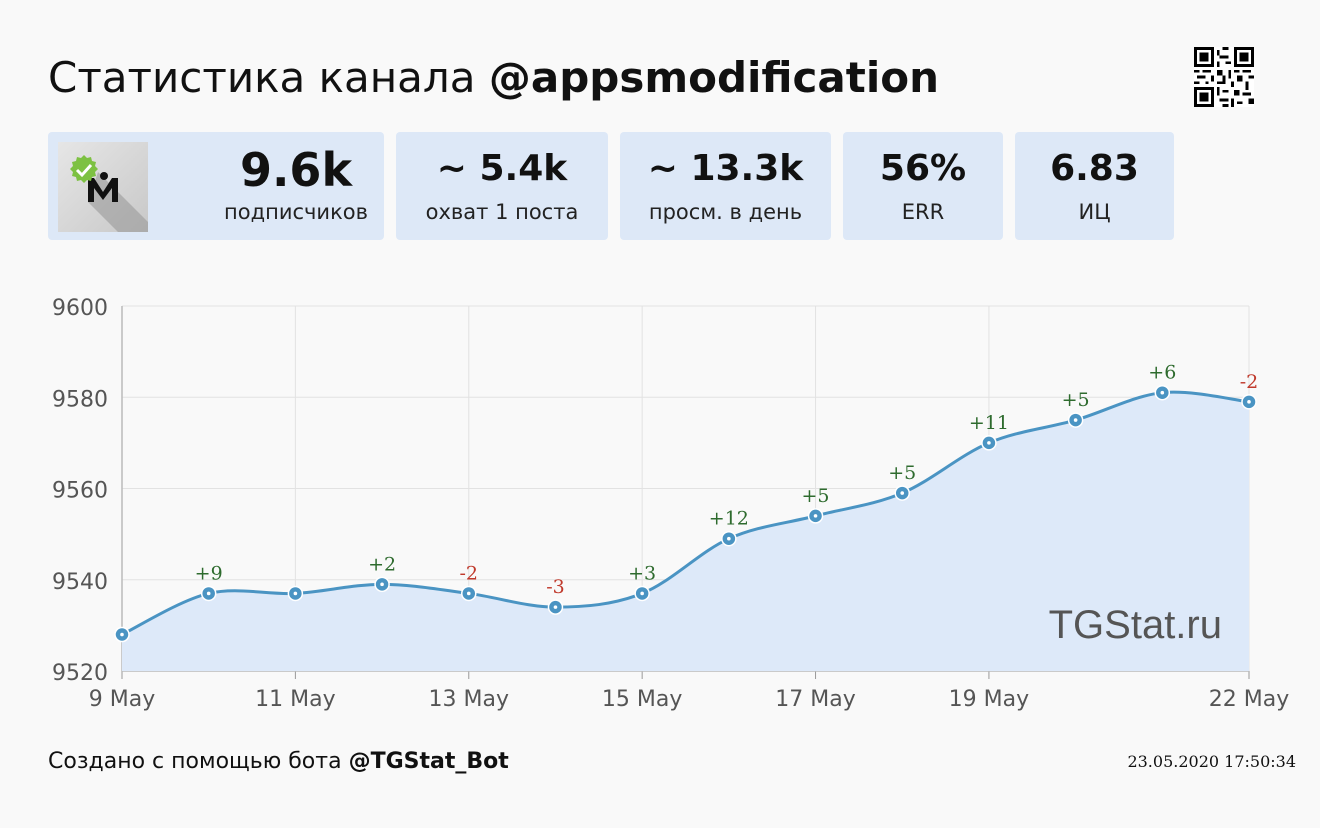 The width and height of the screenshot is (1320, 828). Describe the element at coordinates (195, 761) in the screenshot. I see `footer-prefix: Создано с помощью бота` at that location.